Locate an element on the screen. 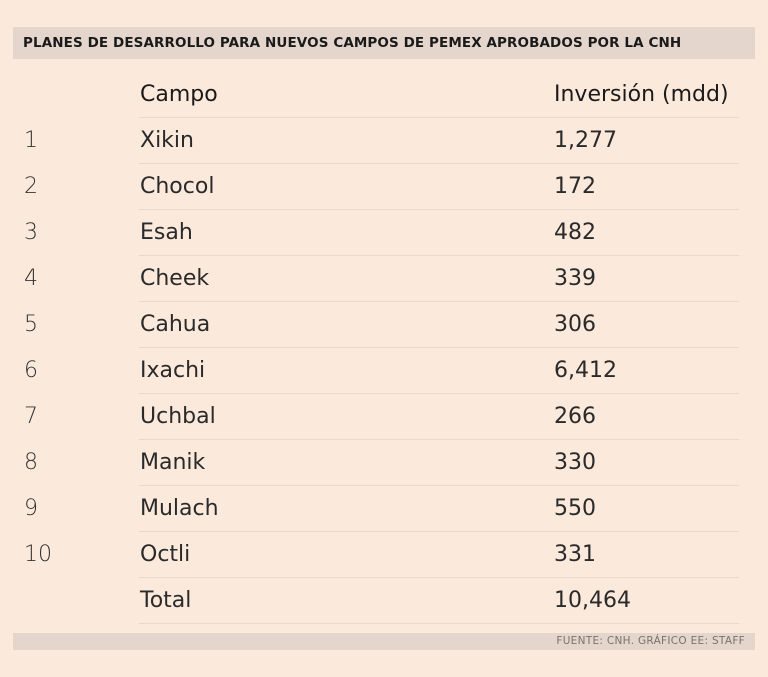 The image size is (768, 677). table-row: 8 Manik 330 is located at coordinates (384, 463).